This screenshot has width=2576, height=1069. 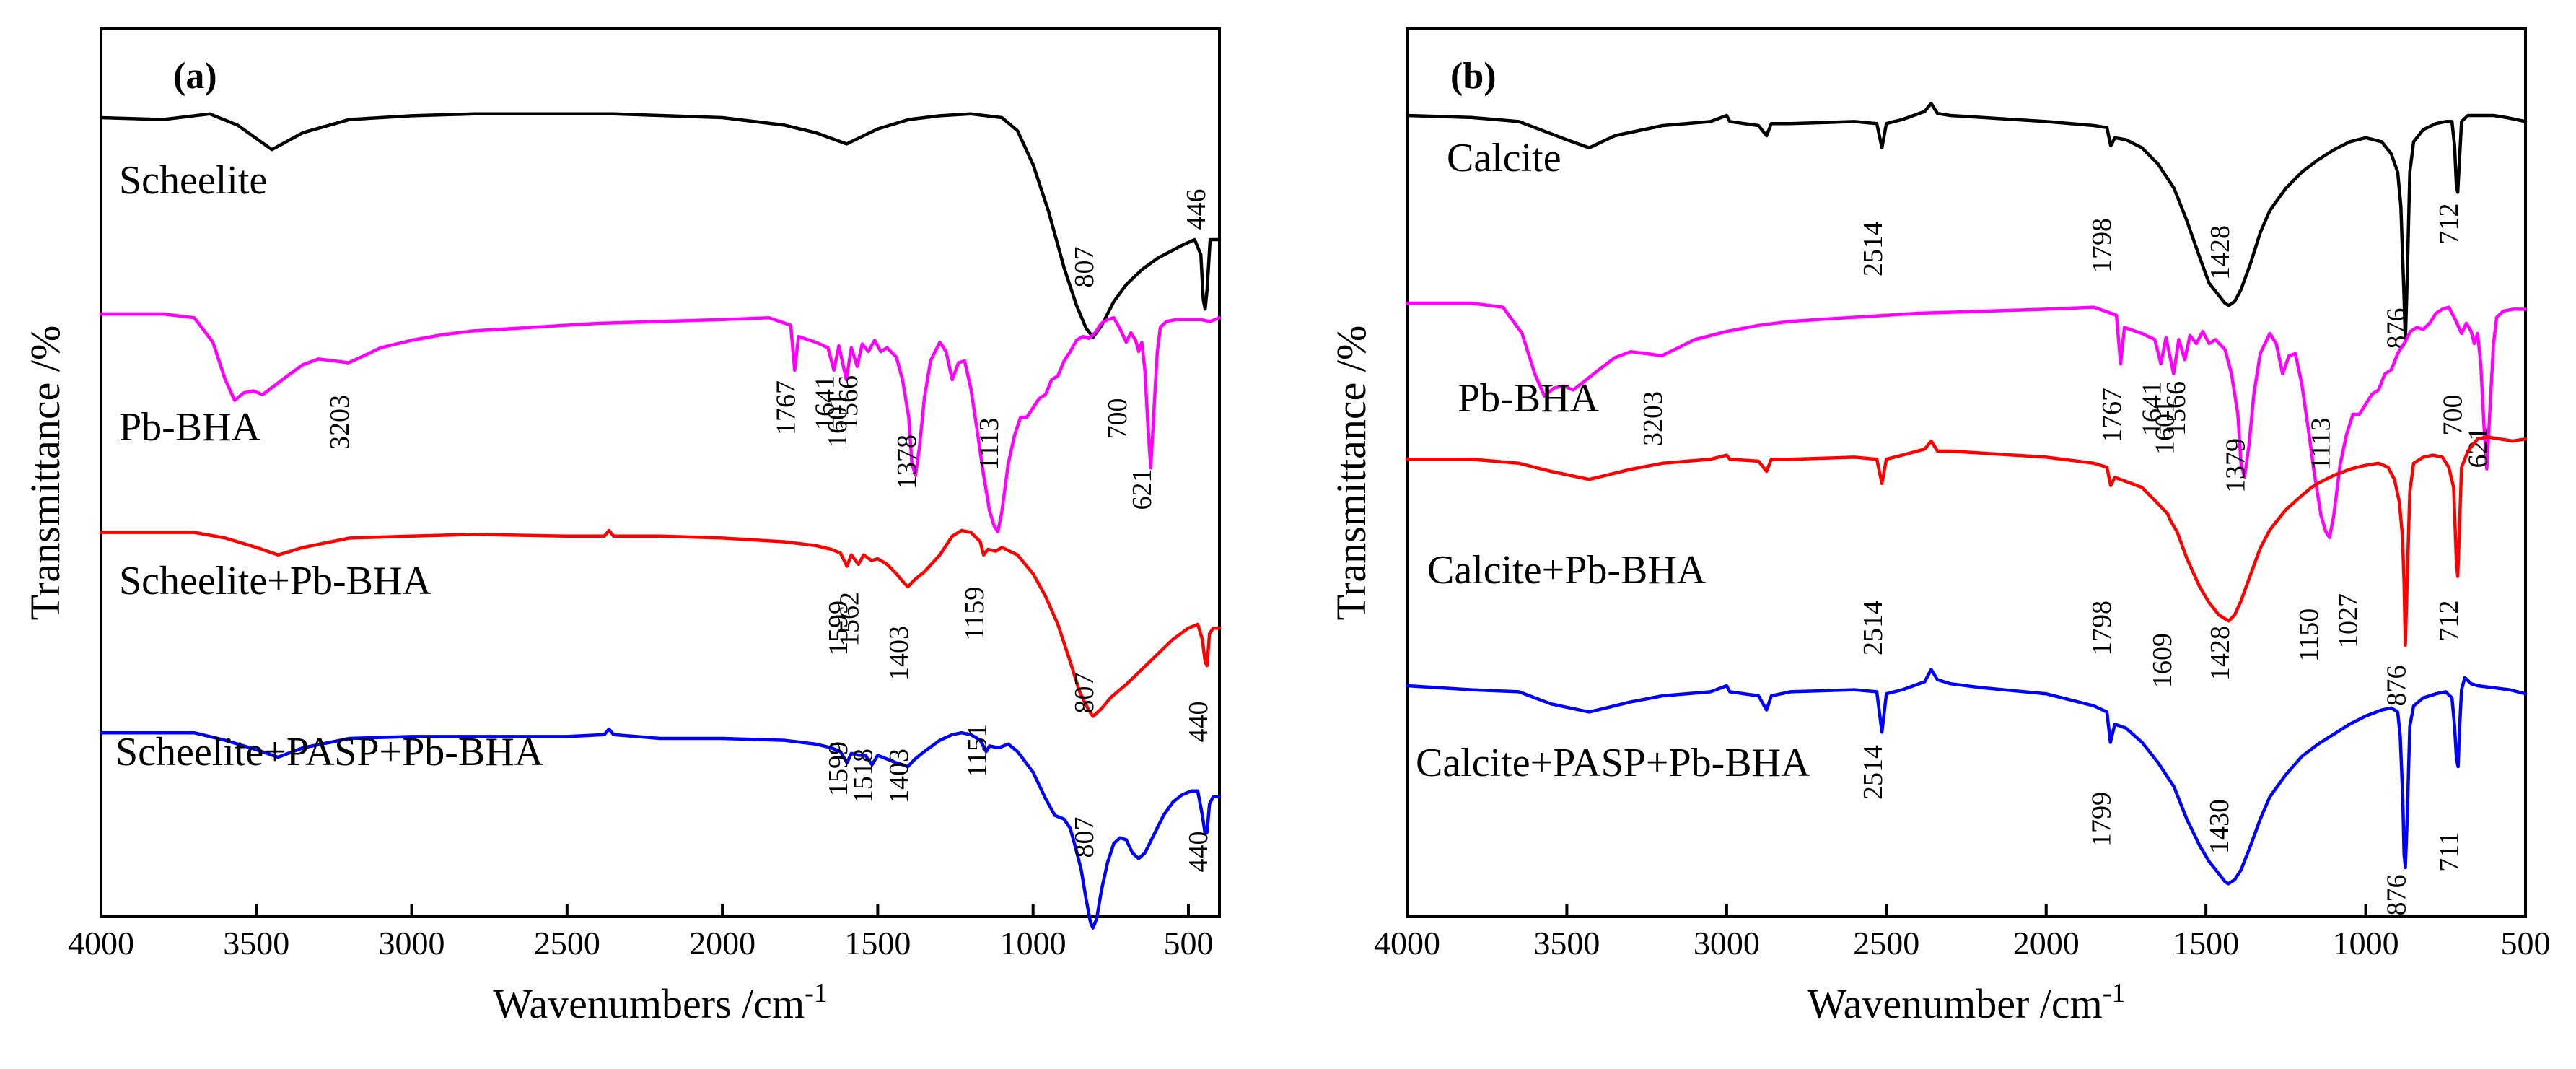 What do you see at coordinates (1966, 541) in the screenshot?
I see `series-line-calcite-pb-bha` at bounding box center [1966, 541].